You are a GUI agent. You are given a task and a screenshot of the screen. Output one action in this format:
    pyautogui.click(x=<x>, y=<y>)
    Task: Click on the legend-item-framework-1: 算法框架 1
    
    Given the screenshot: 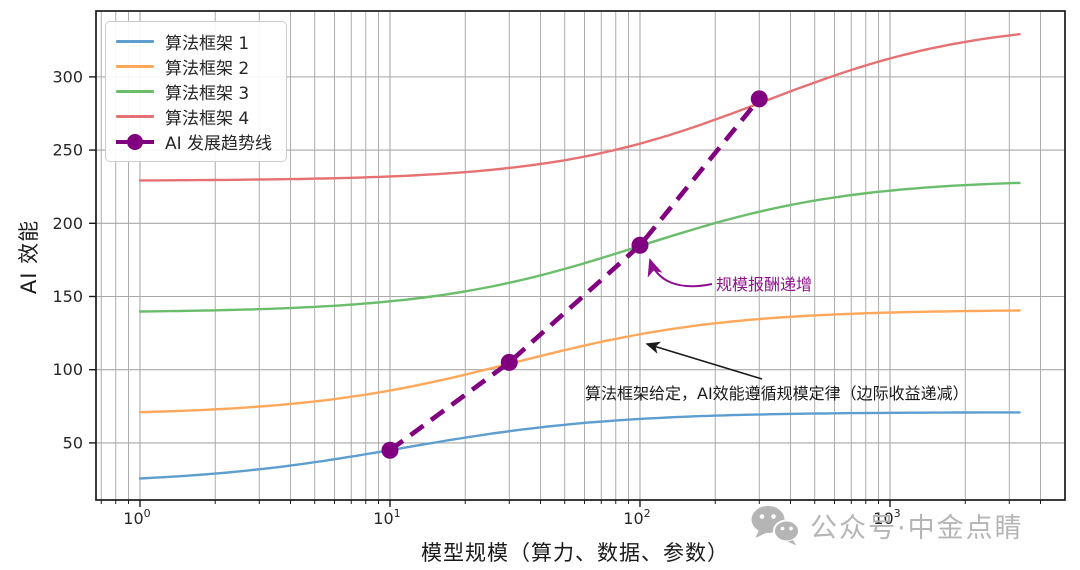 What is the action you would take?
    pyautogui.click(x=196, y=42)
    